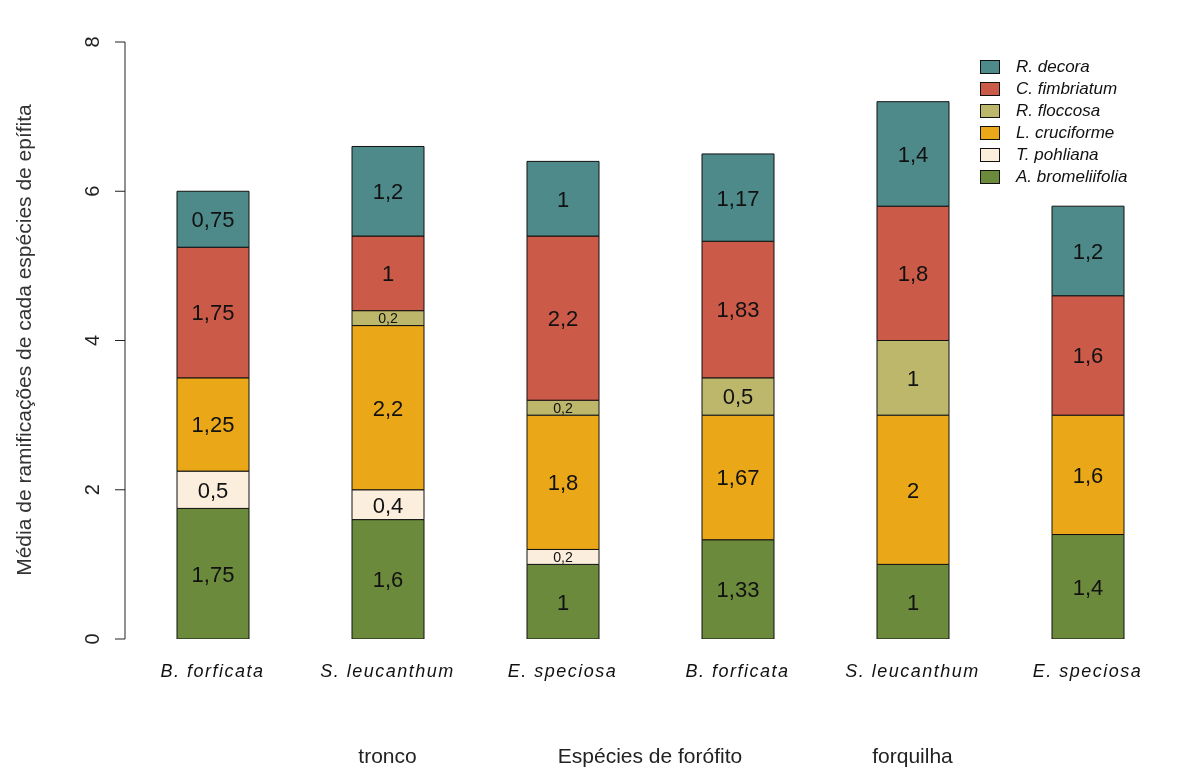 This screenshot has height=774, width=1184. I want to click on legend-label: R. decora, so click(1053, 67).